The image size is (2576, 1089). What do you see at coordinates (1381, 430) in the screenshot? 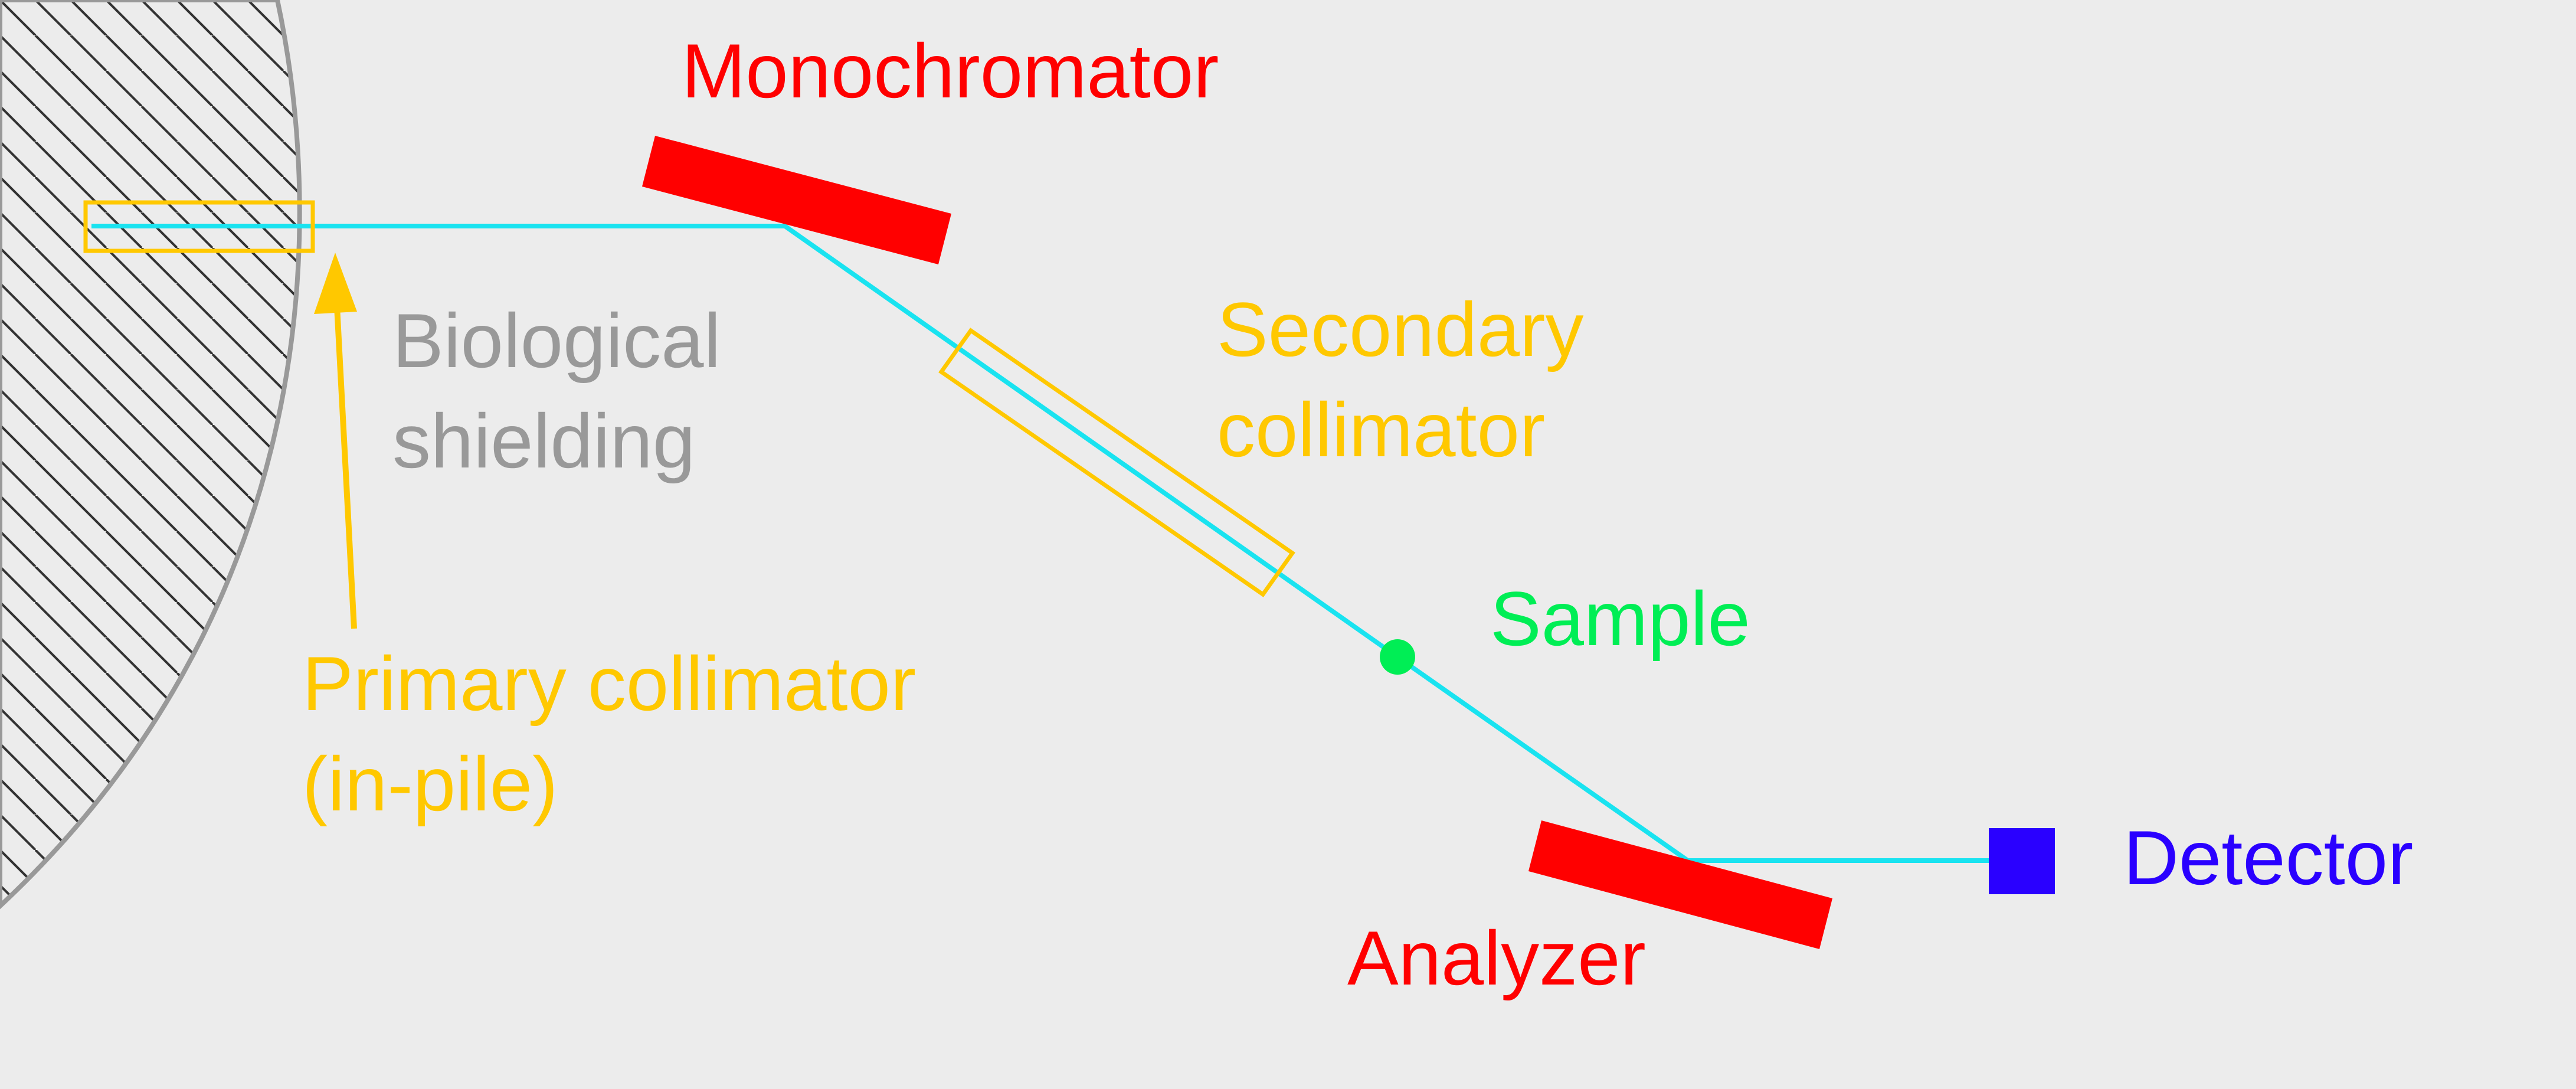
I see `secondary-collimator-label-line2: collimator` at bounding box center [1381, 430].